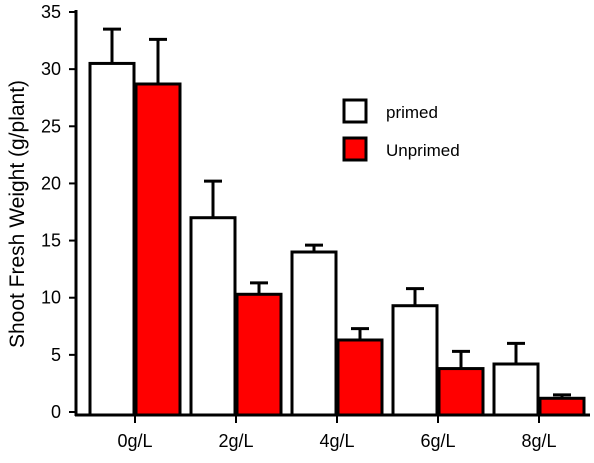  I want to click on y-tick-label: 20, so click(51, 183).